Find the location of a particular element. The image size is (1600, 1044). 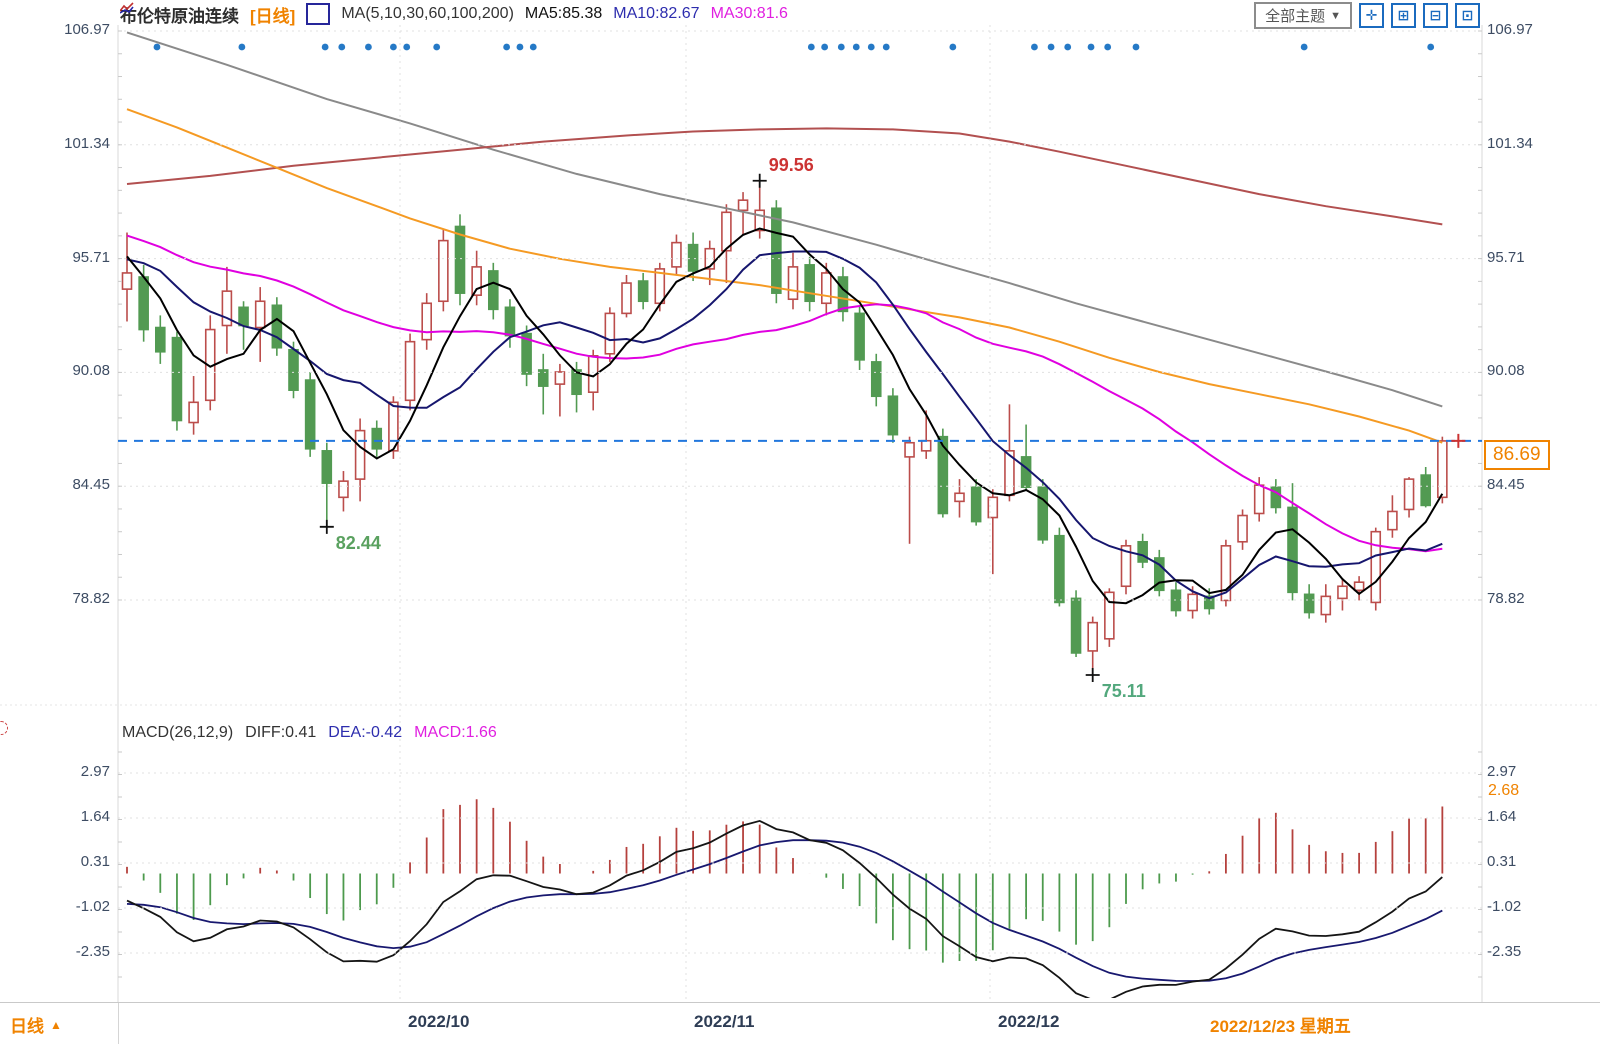

annotation-low2: 75.11 is located at coordinates (1123, 690).